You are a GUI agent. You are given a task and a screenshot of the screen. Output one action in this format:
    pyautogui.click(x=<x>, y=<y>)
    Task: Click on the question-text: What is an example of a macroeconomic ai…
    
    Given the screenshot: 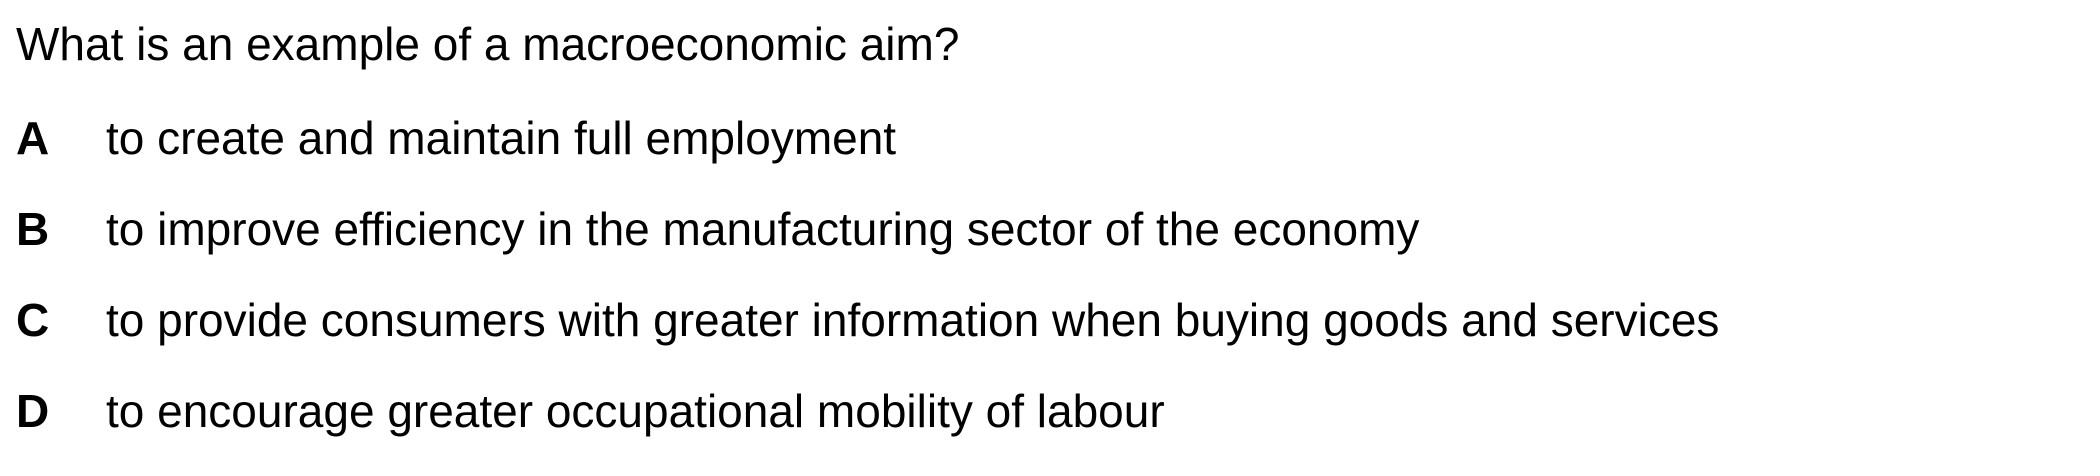 What is the action you would take?
    pyautogui.click(x=488, y=44)
    